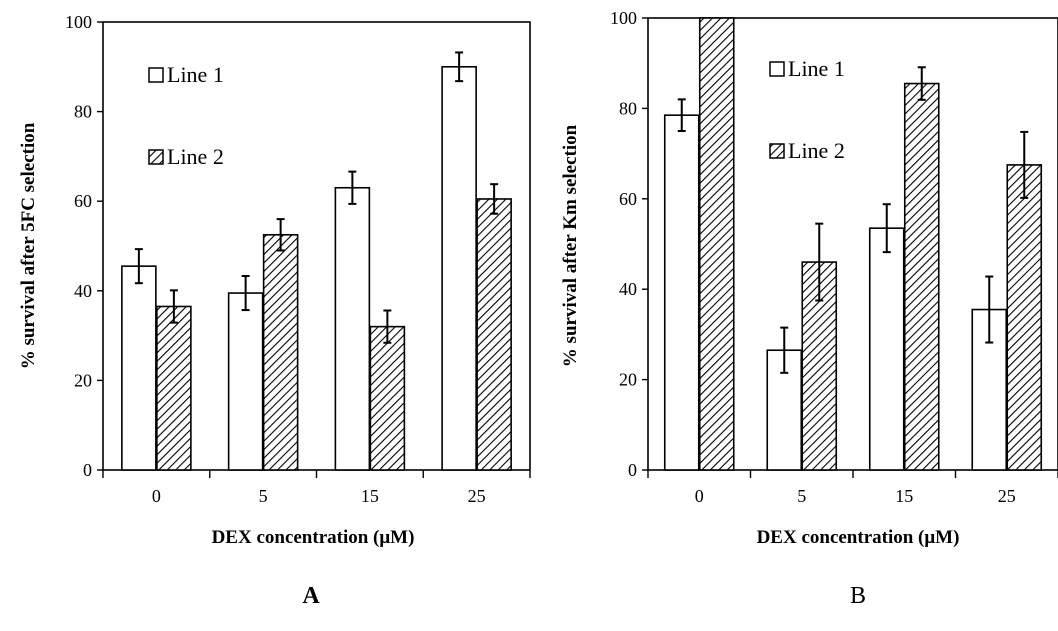  Describe the element at coordinates (83, 291) in the screenshot. I see `chart-a-y-tick-label: 40` at that location.